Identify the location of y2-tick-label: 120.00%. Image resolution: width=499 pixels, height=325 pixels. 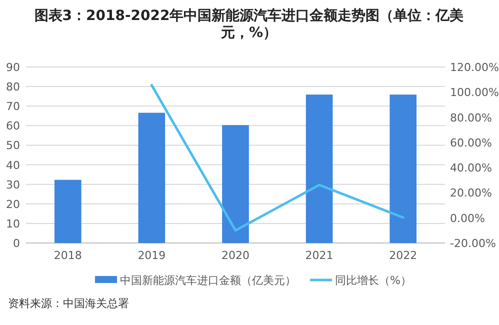
(474, 67).